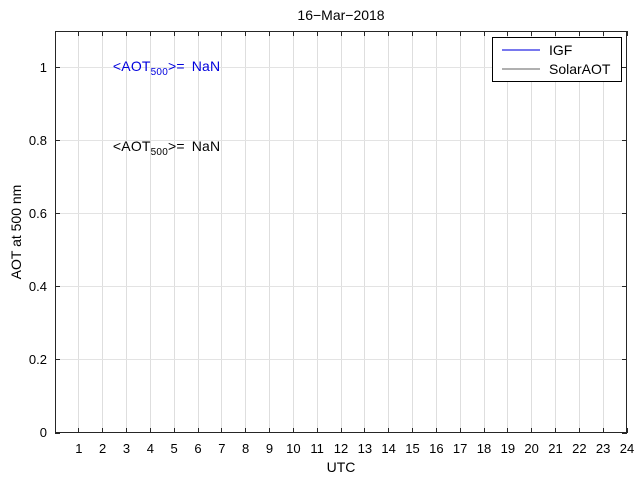 The width and height of the screenshot is (640, 480). I want to click on legend-line-sample-solaraot, so click(521, 68).